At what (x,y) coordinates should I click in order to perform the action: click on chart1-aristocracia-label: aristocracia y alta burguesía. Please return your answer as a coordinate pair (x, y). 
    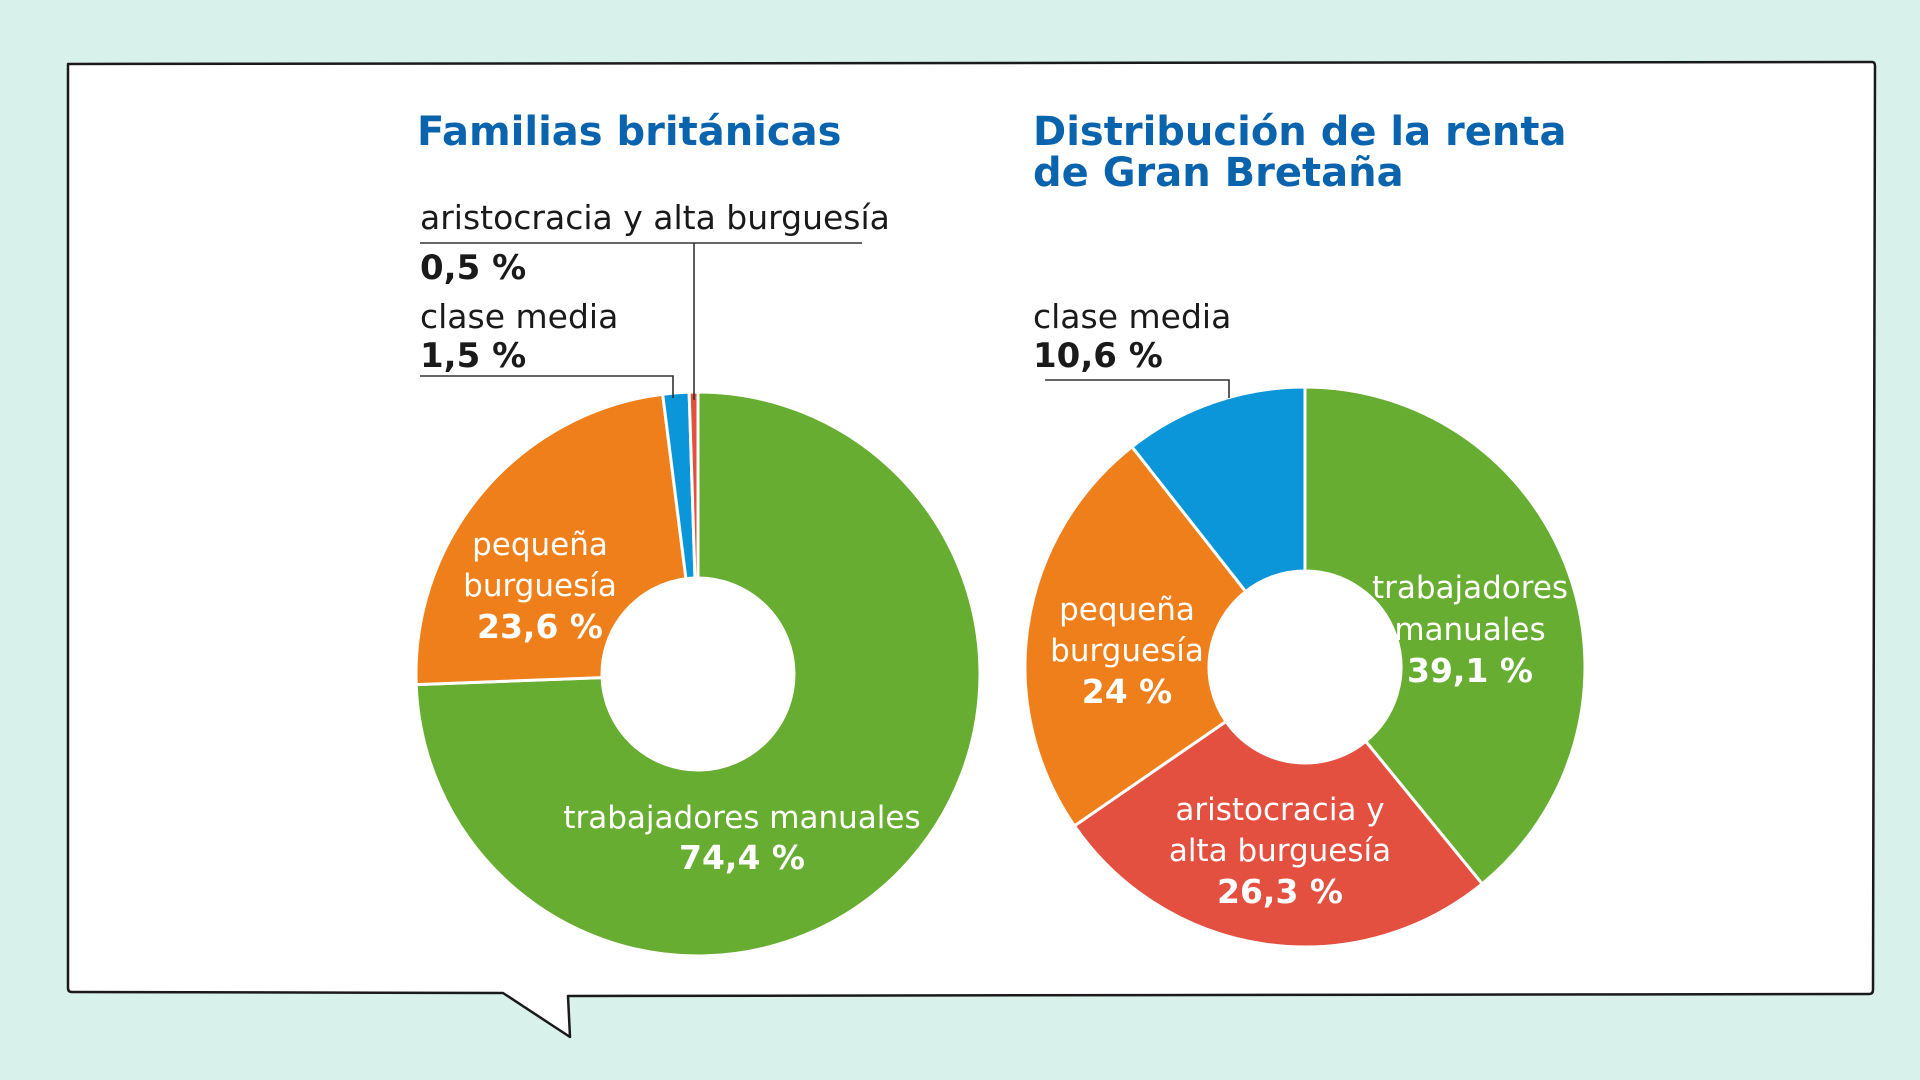
    Looking at the image, I should click on (655, 217).